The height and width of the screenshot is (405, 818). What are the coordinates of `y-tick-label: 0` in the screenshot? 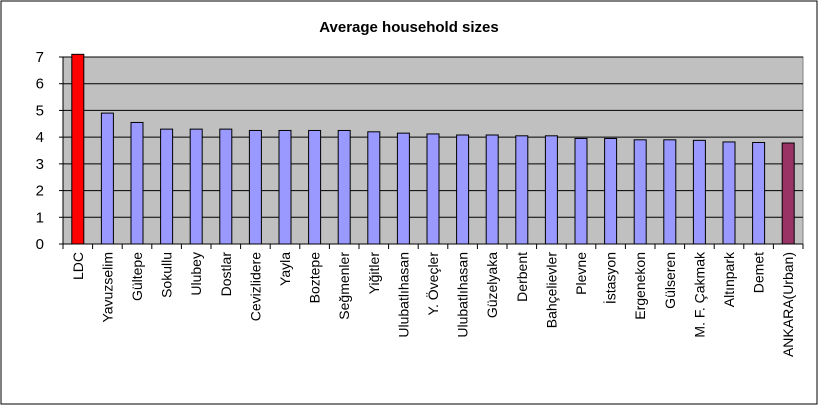 It's located at (40, 244).